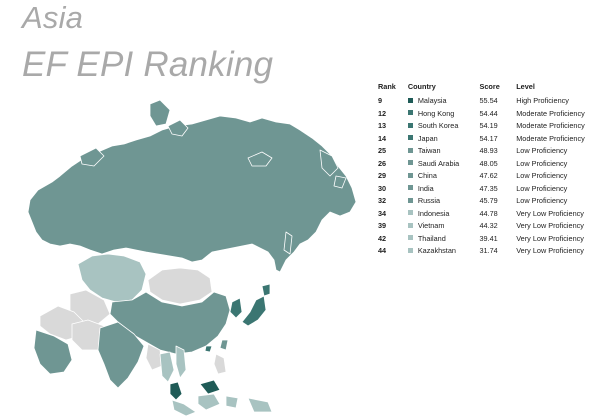 The height and width of the screenshot is (418, 600). I want to click on table-row: 39 Vietnam 44.32 Very Low Proficiency, so click(489, 226).